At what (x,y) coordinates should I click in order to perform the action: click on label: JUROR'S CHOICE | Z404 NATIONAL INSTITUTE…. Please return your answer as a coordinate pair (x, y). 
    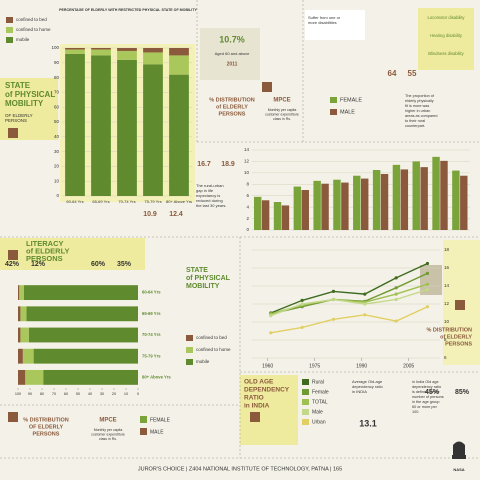
    Looking at the image, I should click on (240, 469).